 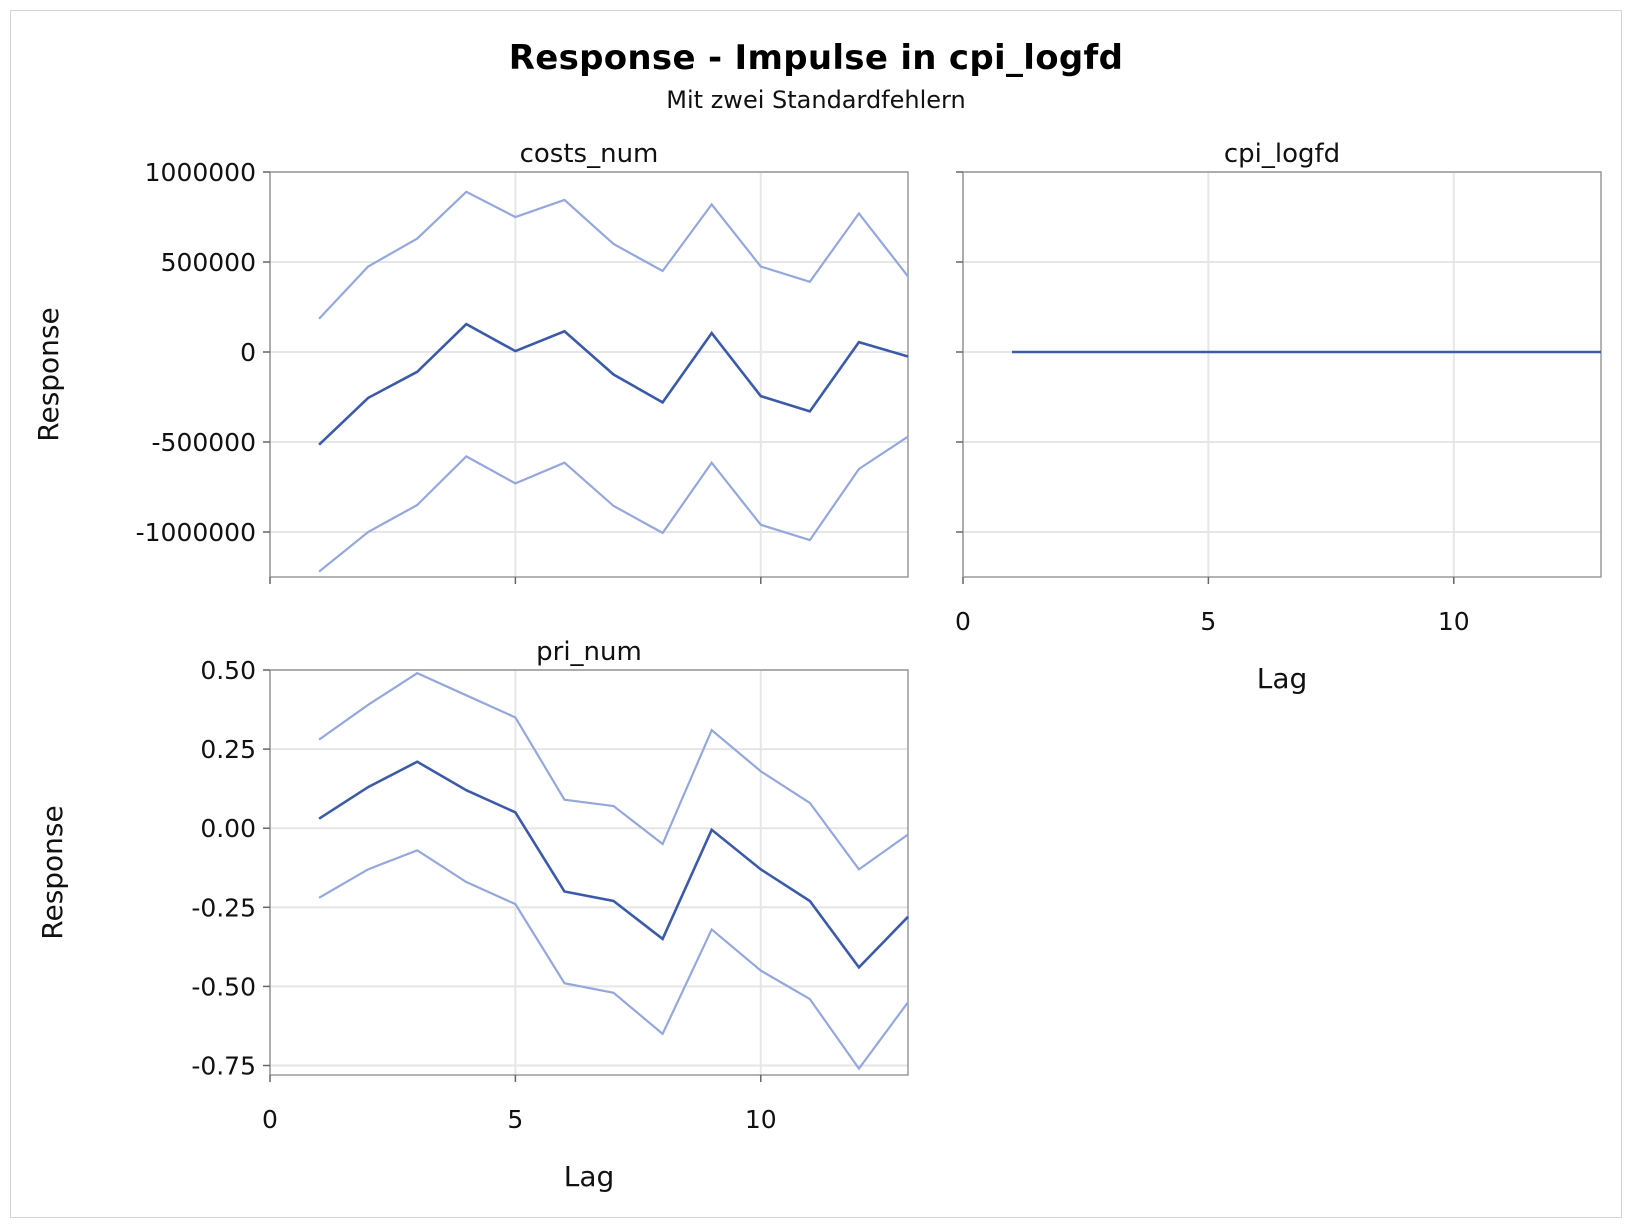 I want to click on y-tick-label: -0.75, so click(x=223, y=1066).